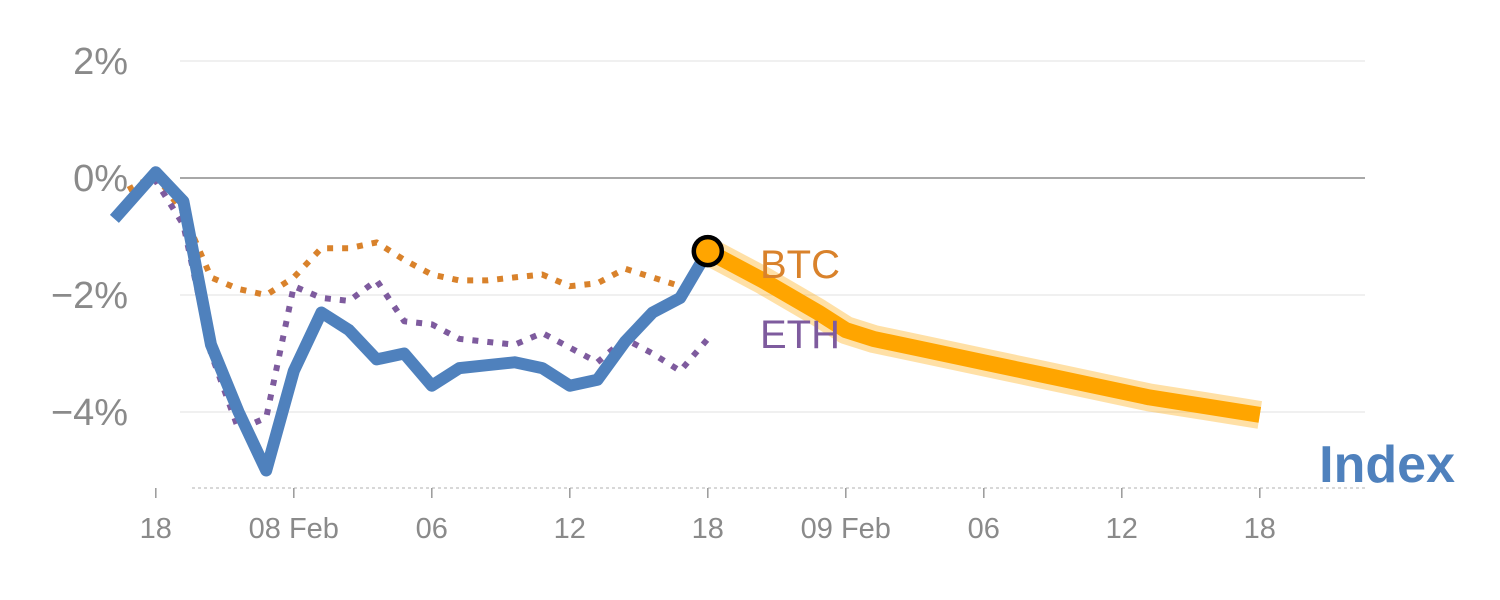  Describe the element at coordinates (752, 516) in the screenshot. I see `x-axis: 18 08 Feb 06 12 18 09 Feb 06 12 18` at that location.